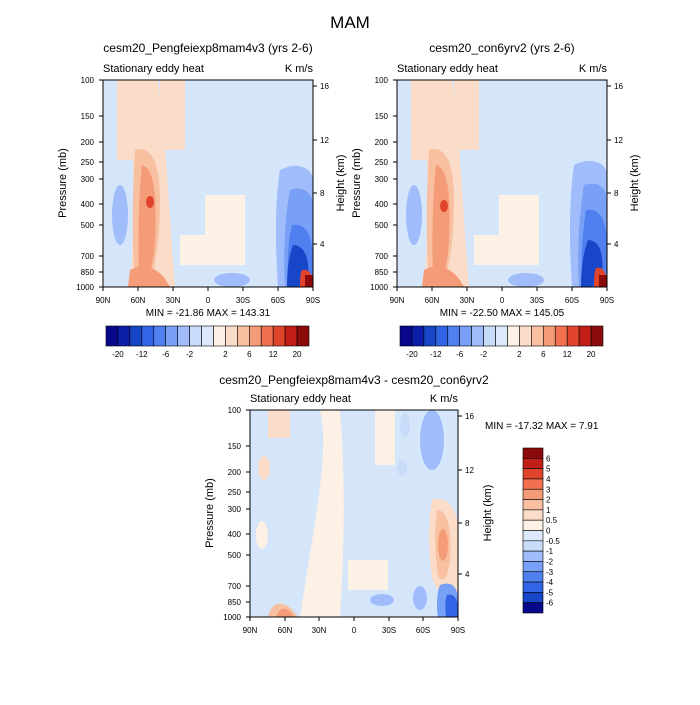 The width and height of the screenshot is (700, 705). I want to click on y-axis-label: Pressure (mb), so click(63, 183).